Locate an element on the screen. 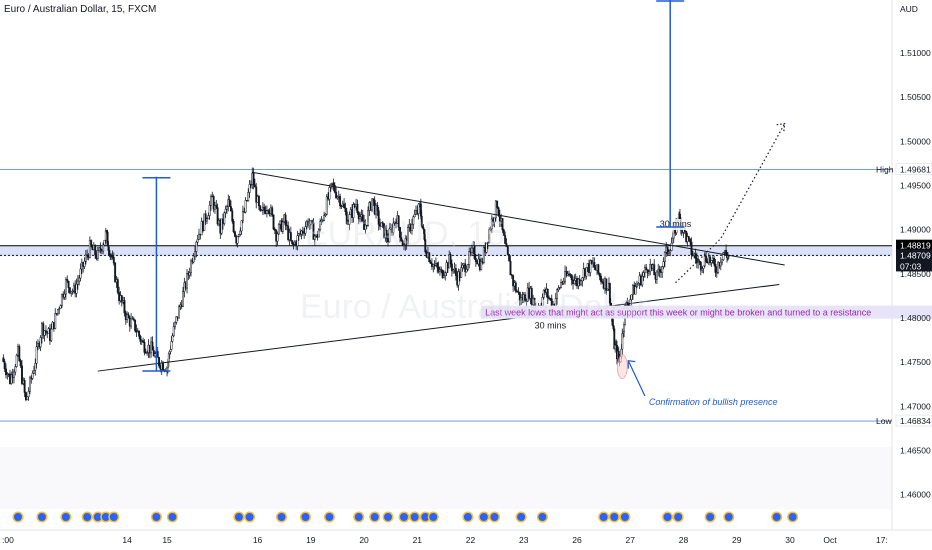 This screenshot has width=932, height=550. time-axis: :00 14 15 16 19 20 21 22 23 26 27 28 29 30 Oct 17: is located at coordinates (445, 540).